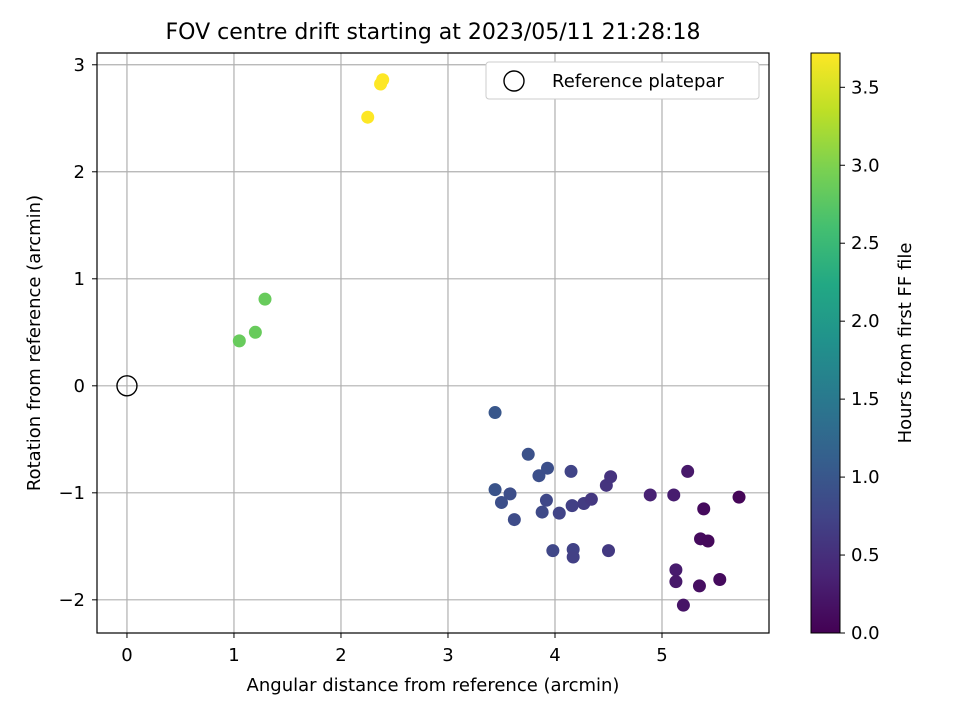 The width and height of the screenshot is (960, 720). I want to click on x-tick-label: 2, so click(340, 655).